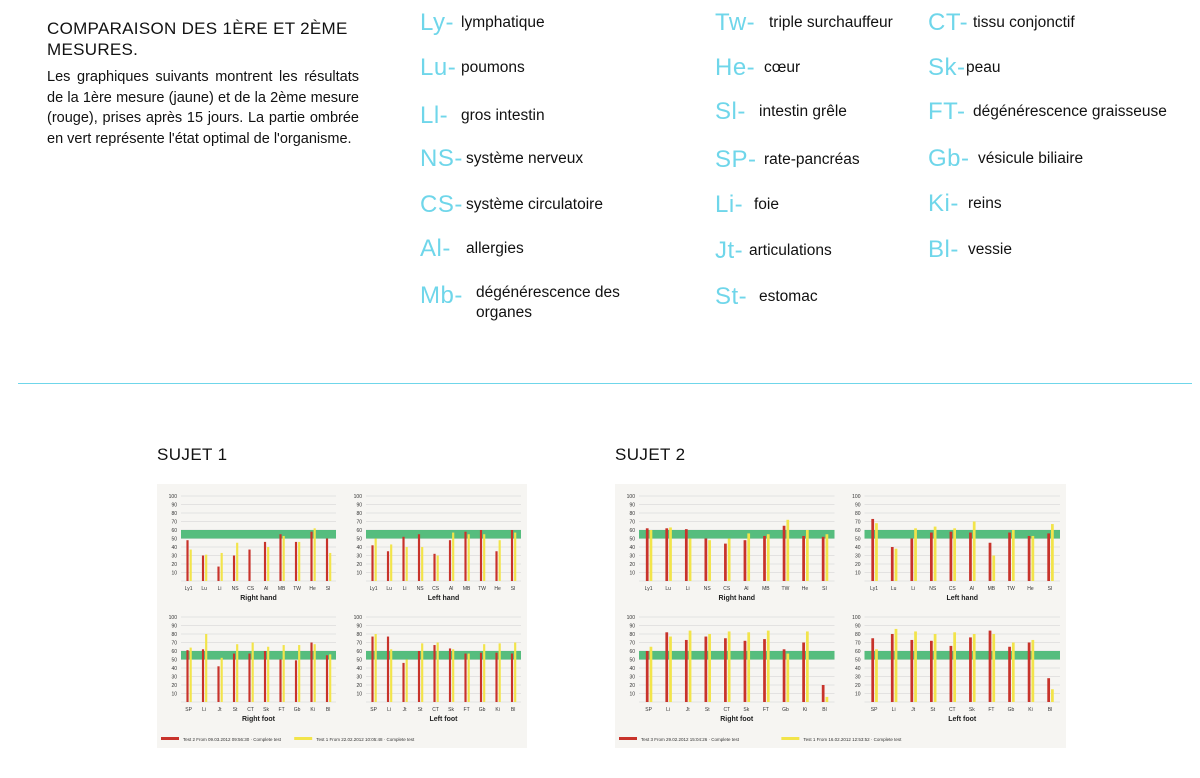  I want to click on x-tick-label: CT, so click(952, 710).